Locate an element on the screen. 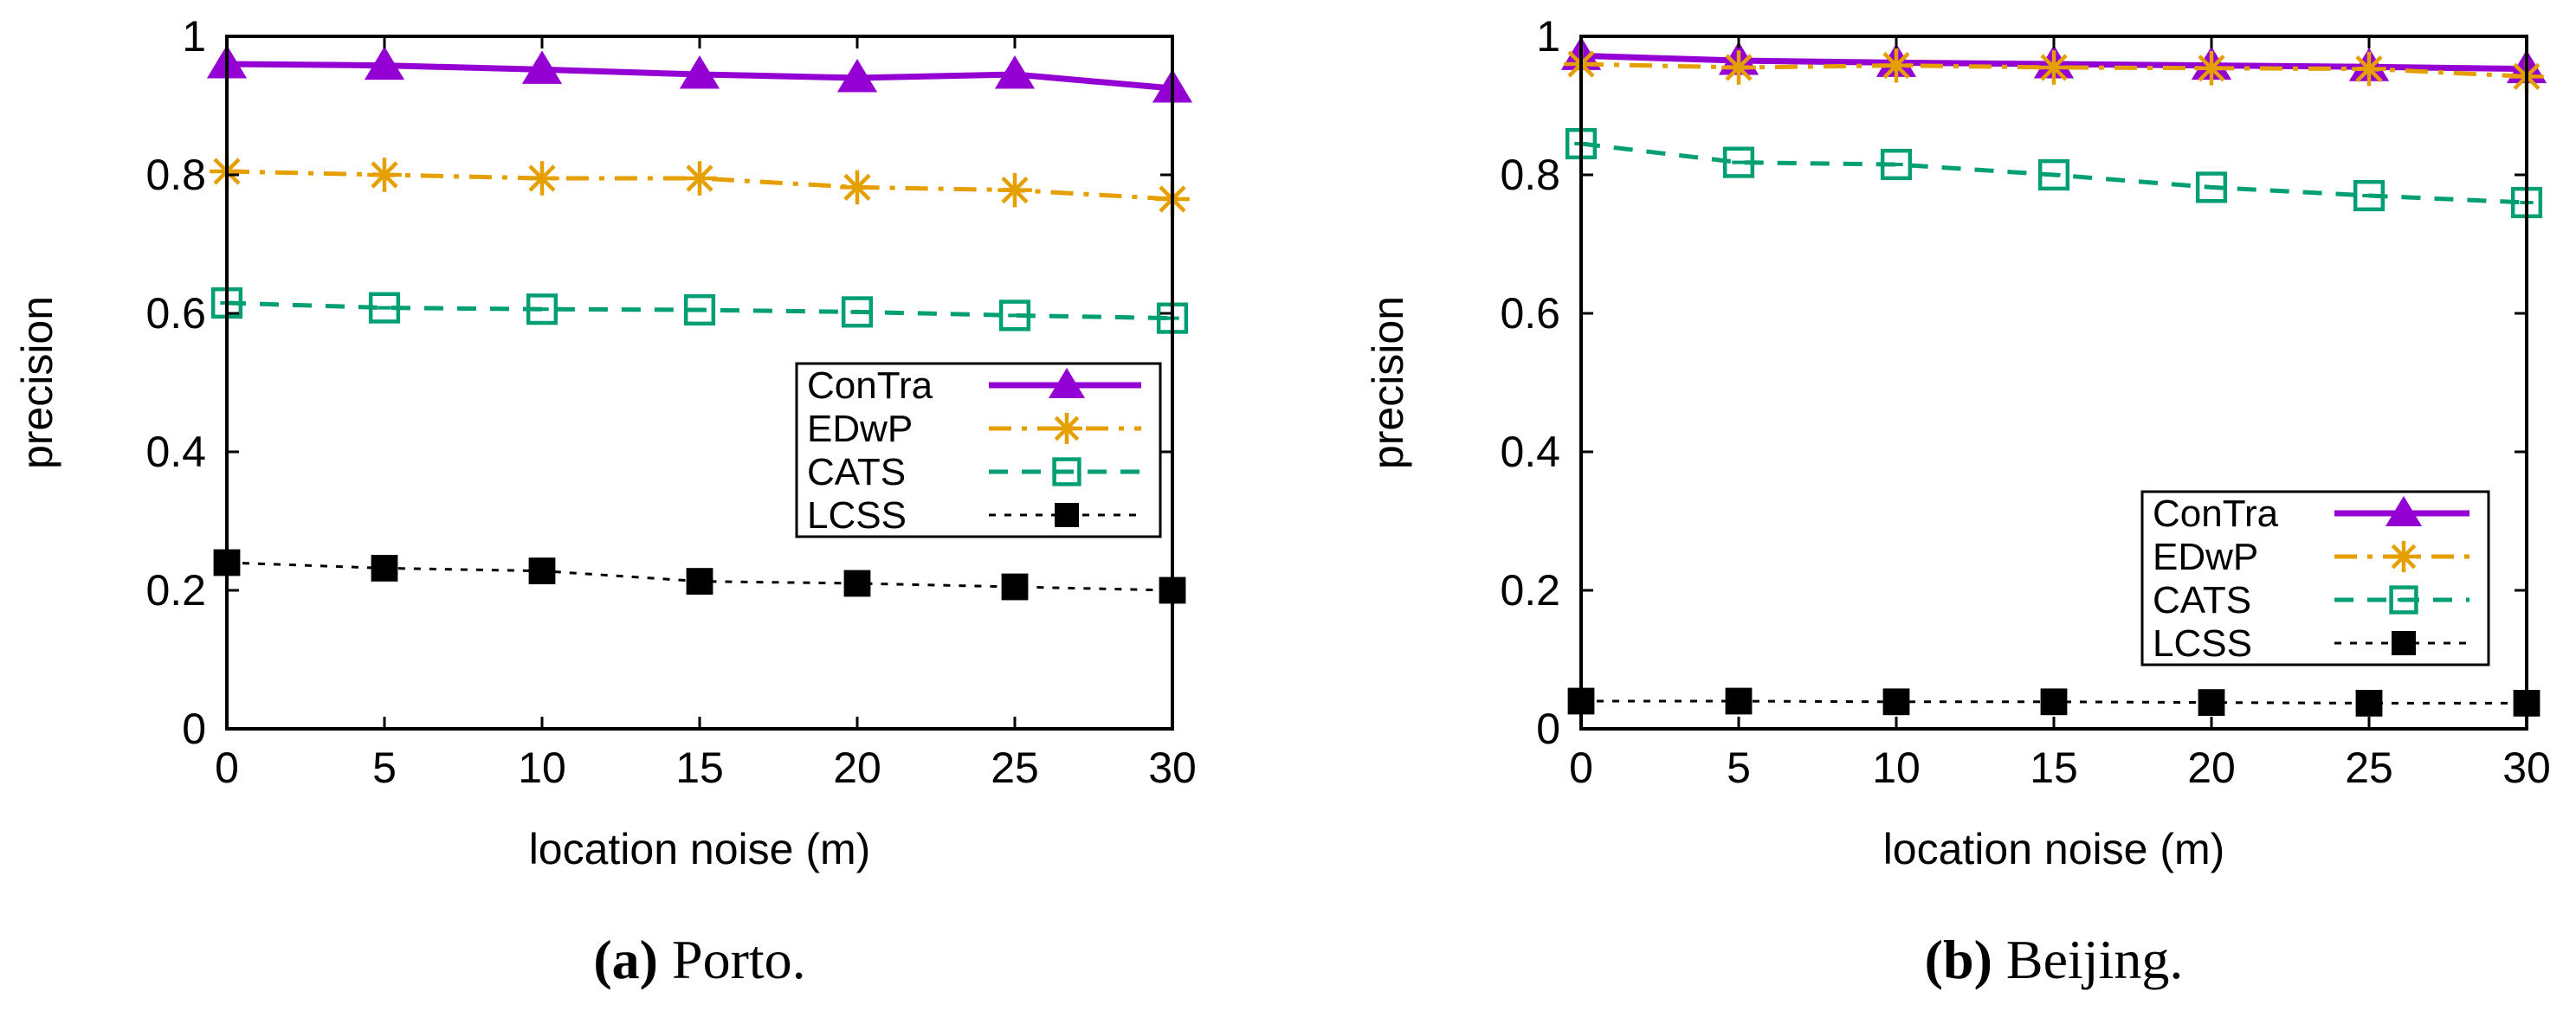 The image size is (2576, 1011). caption-label: (a) is located at coordinates (625, 959).